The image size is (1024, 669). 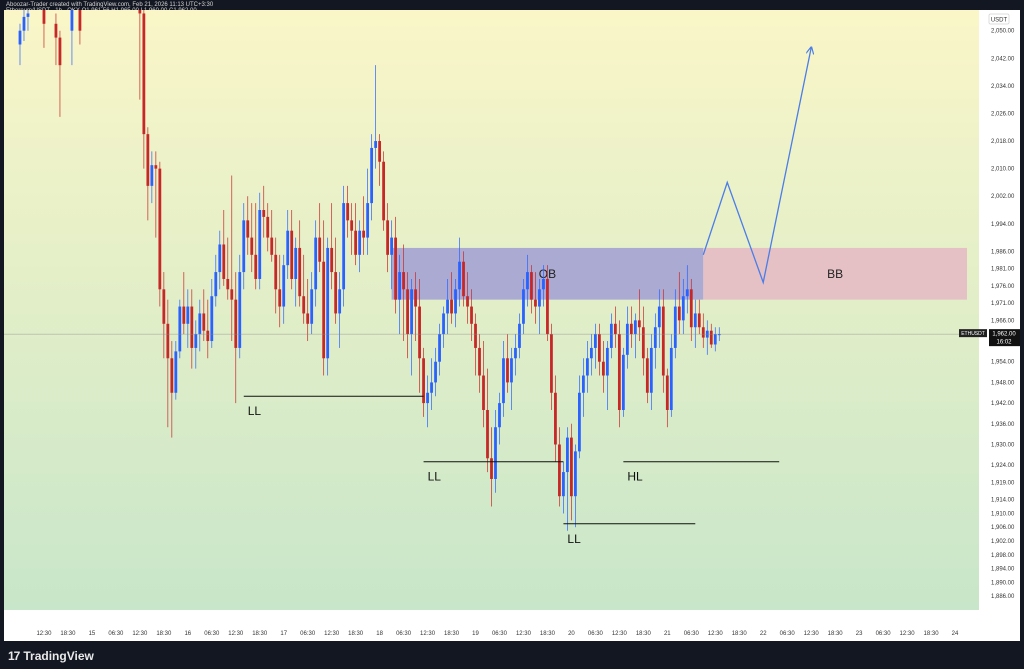 I want to click on time-axis-panel, so click(x=491, y=625).